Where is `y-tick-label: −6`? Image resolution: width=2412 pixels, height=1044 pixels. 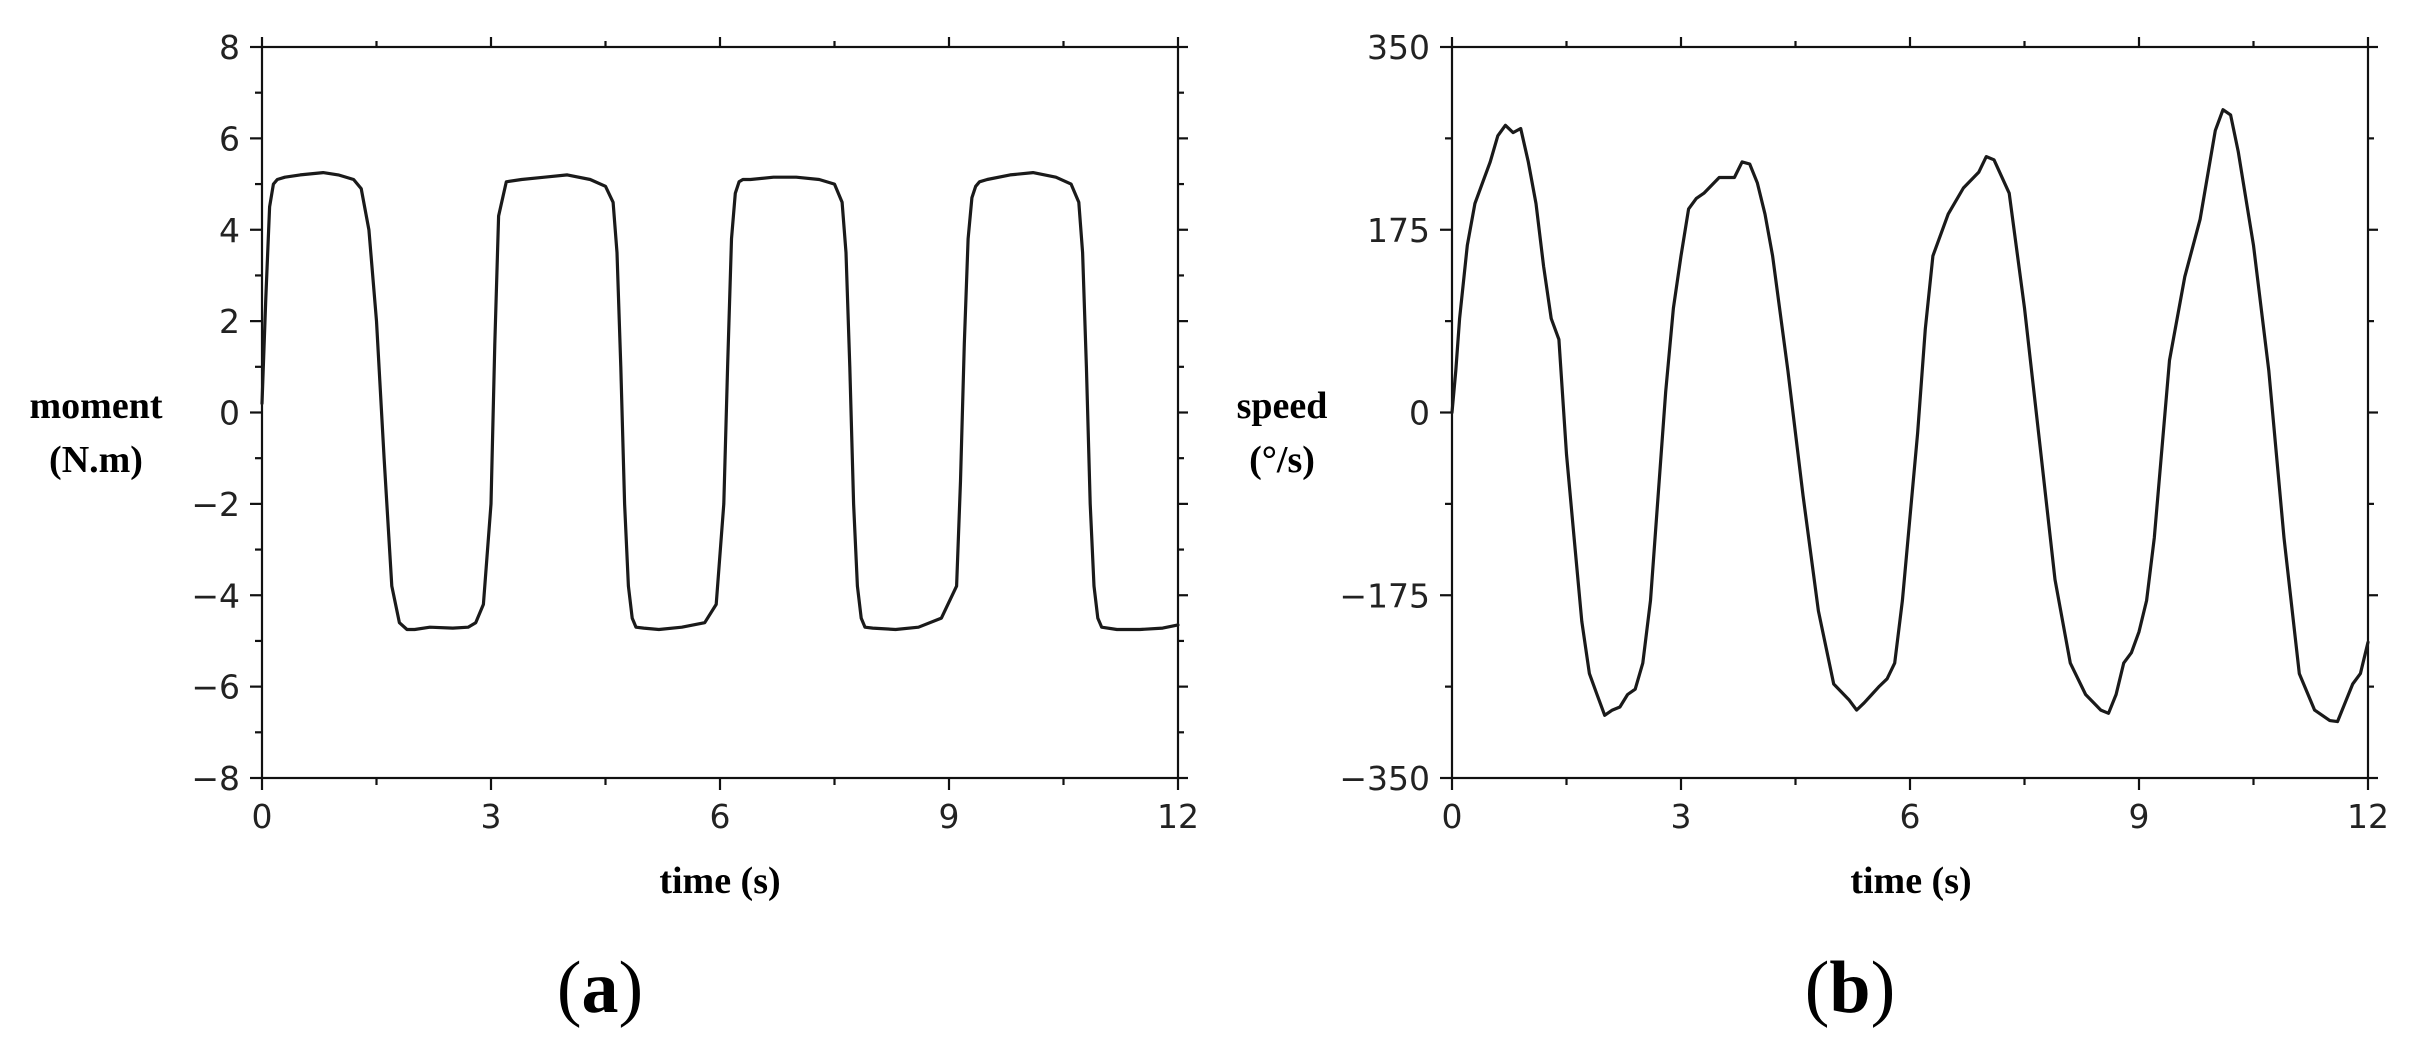
y-tick-label: −6 is located at coordinates (215, 687).